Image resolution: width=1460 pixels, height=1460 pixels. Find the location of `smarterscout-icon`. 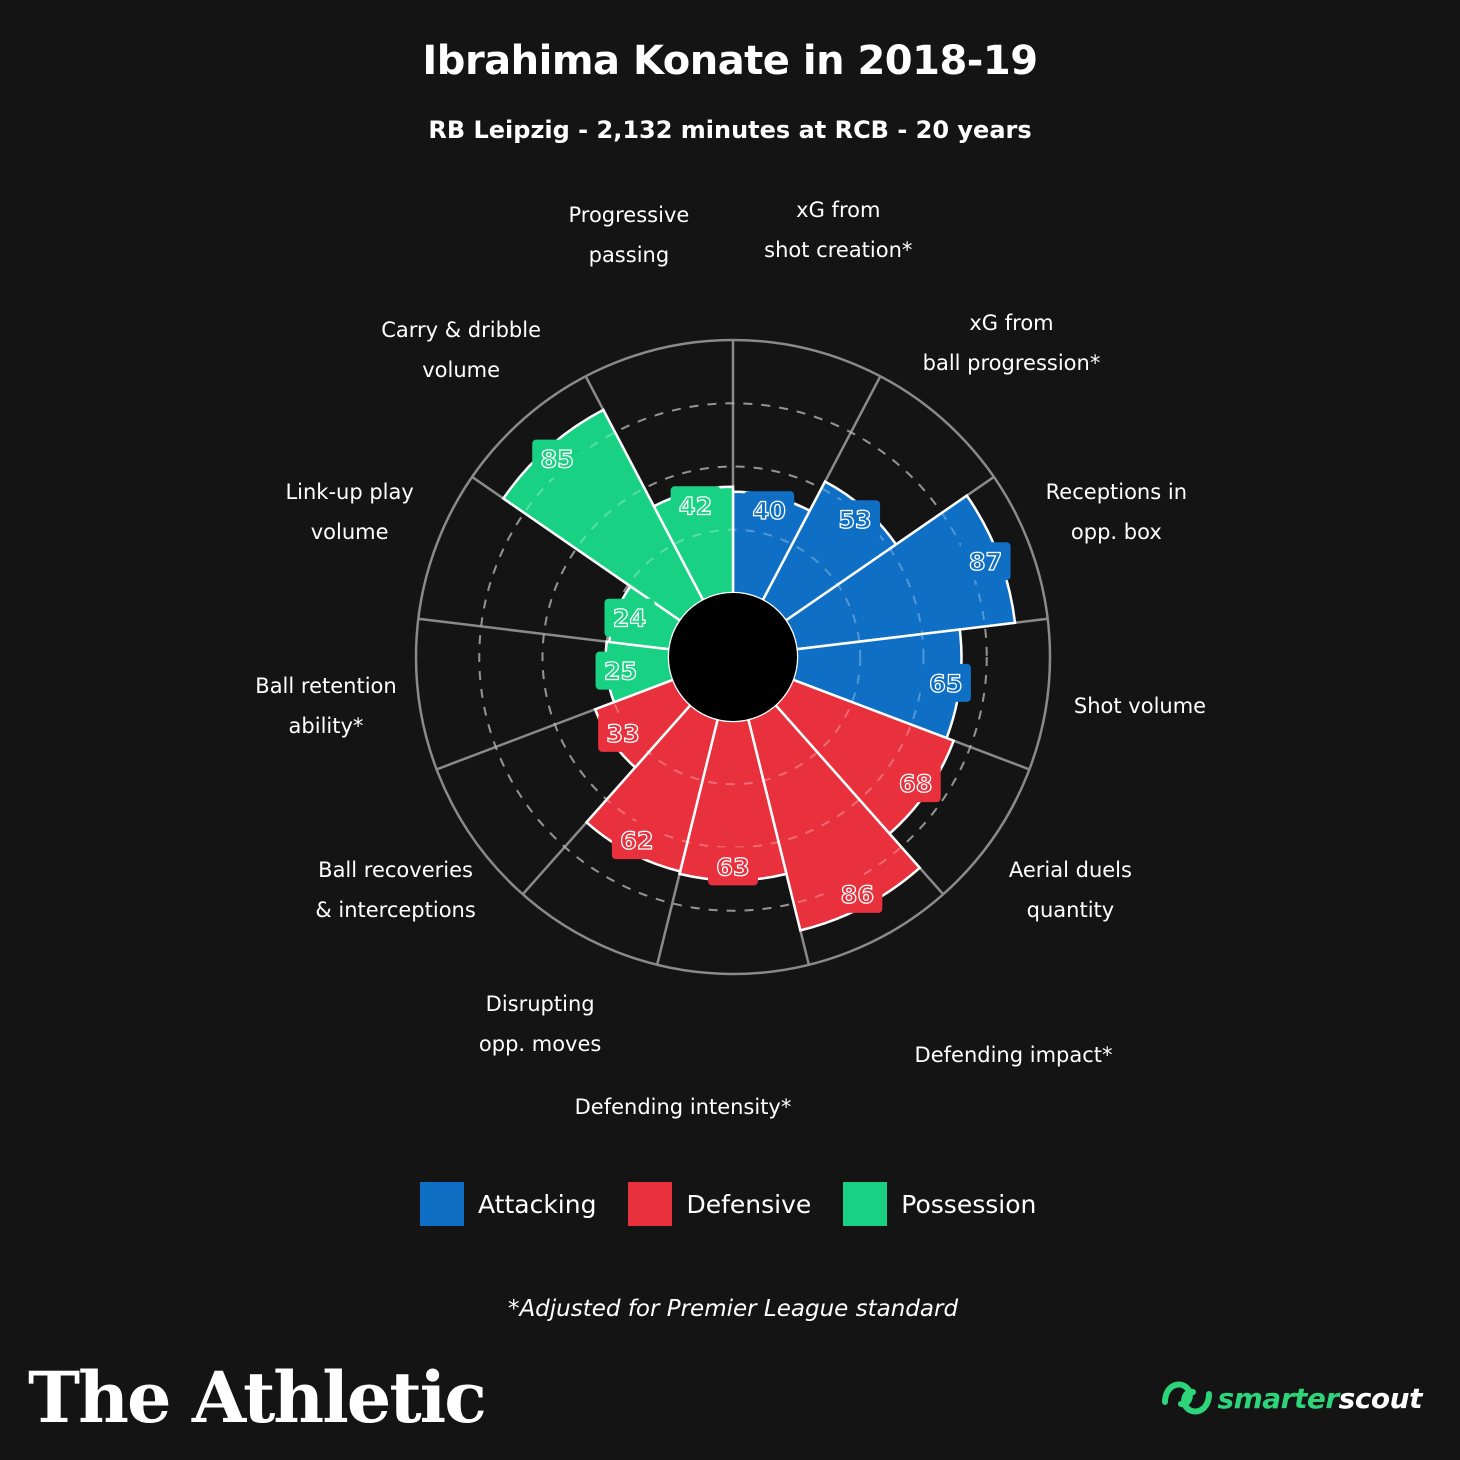

smarterscout-icon is located at coordinates (1187, 1398).